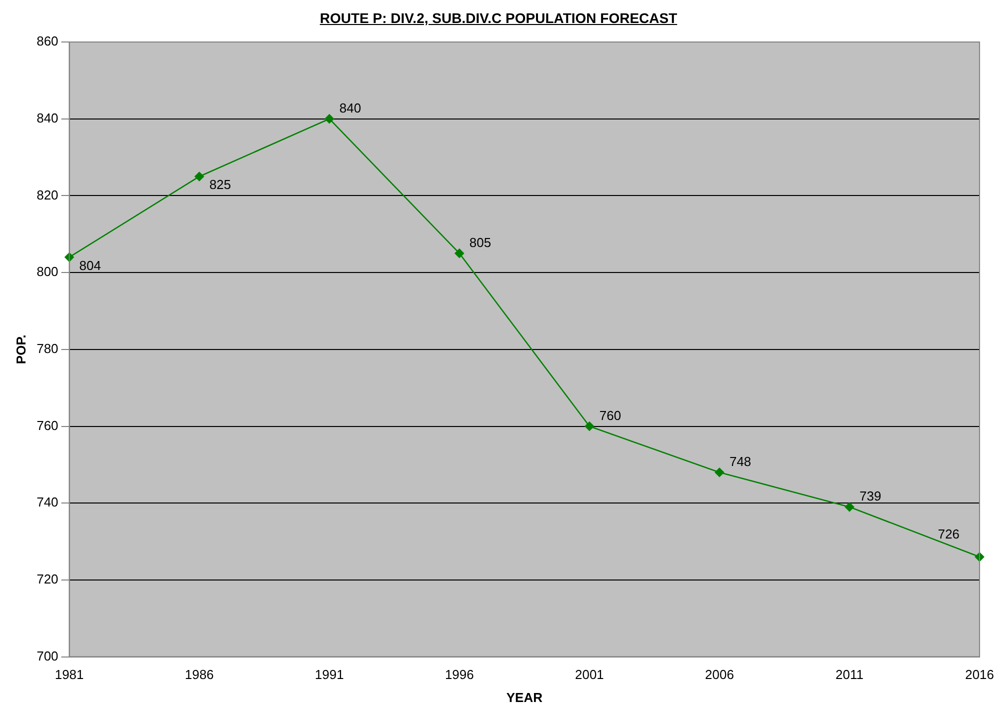 This screenshot has width=997, height=710. What do you see at coordinates (719, 674) in the screenshot?
I see `x-tick-label: 2006` at bounding box center [719, 674].